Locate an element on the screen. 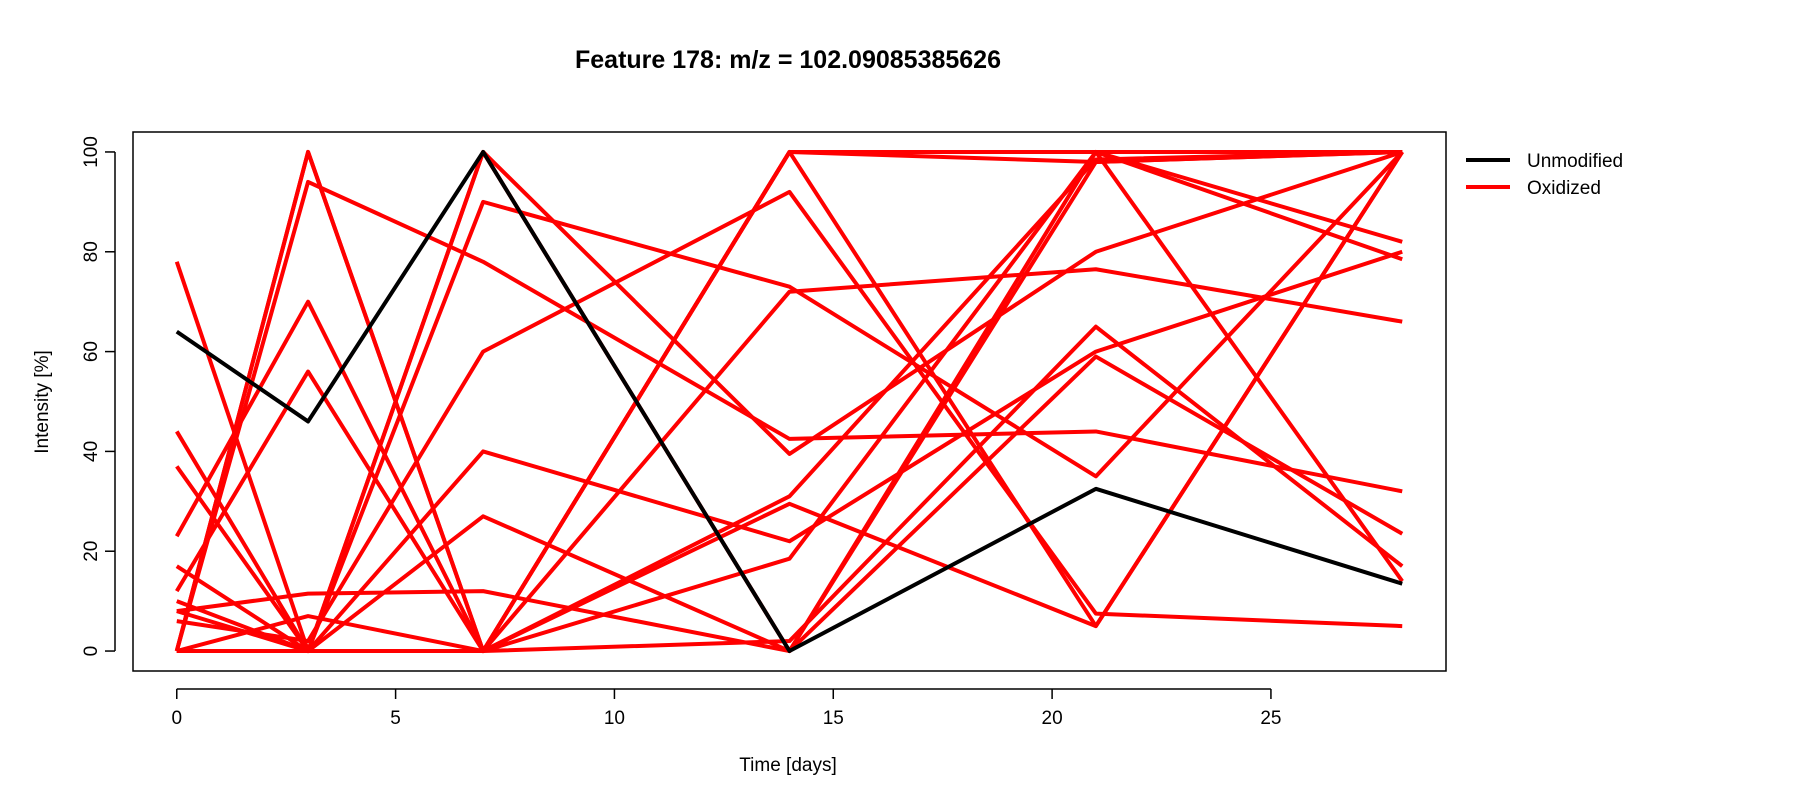  x-tick-label: 15 is located at coordinates (833, 718).